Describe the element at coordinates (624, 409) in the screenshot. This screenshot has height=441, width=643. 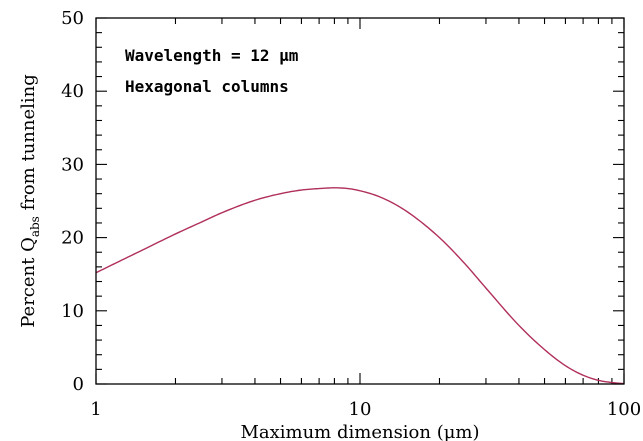
I see `x-tick-label: 100` at that location.